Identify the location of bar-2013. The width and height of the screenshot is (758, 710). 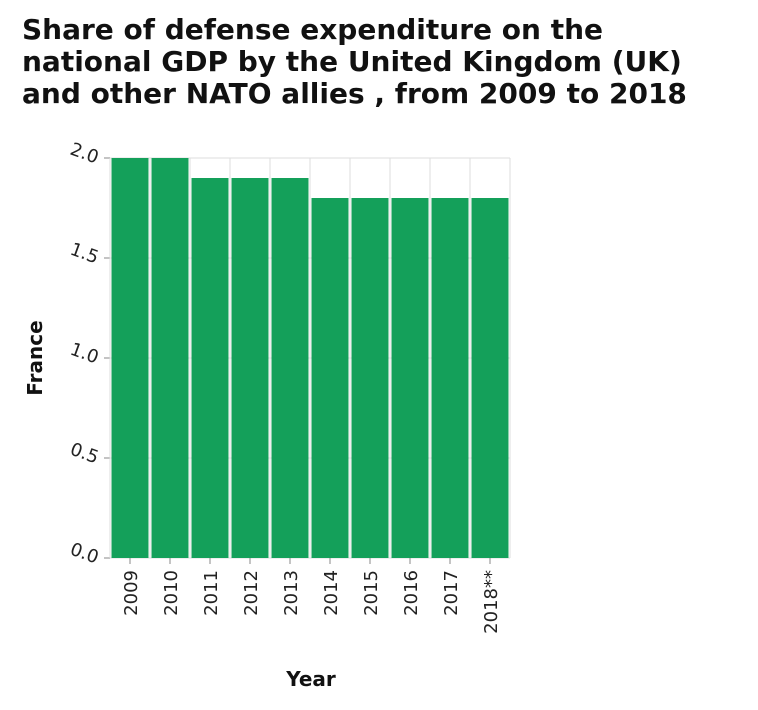
(290, 368).